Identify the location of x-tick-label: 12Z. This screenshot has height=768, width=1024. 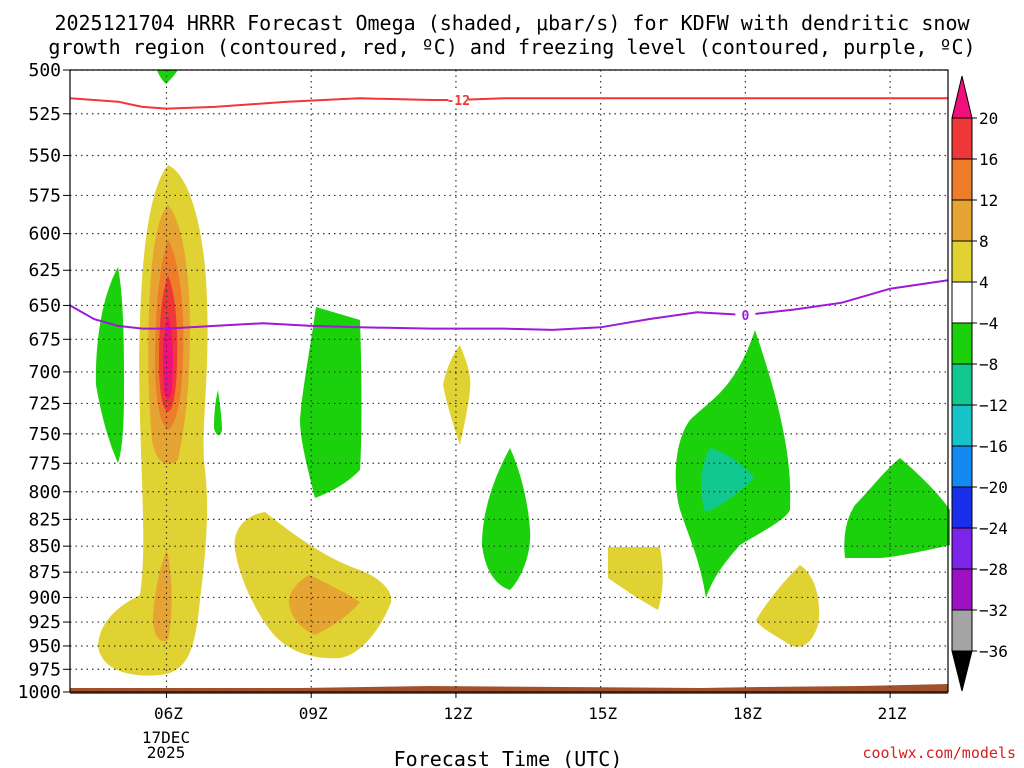
(457, 713).